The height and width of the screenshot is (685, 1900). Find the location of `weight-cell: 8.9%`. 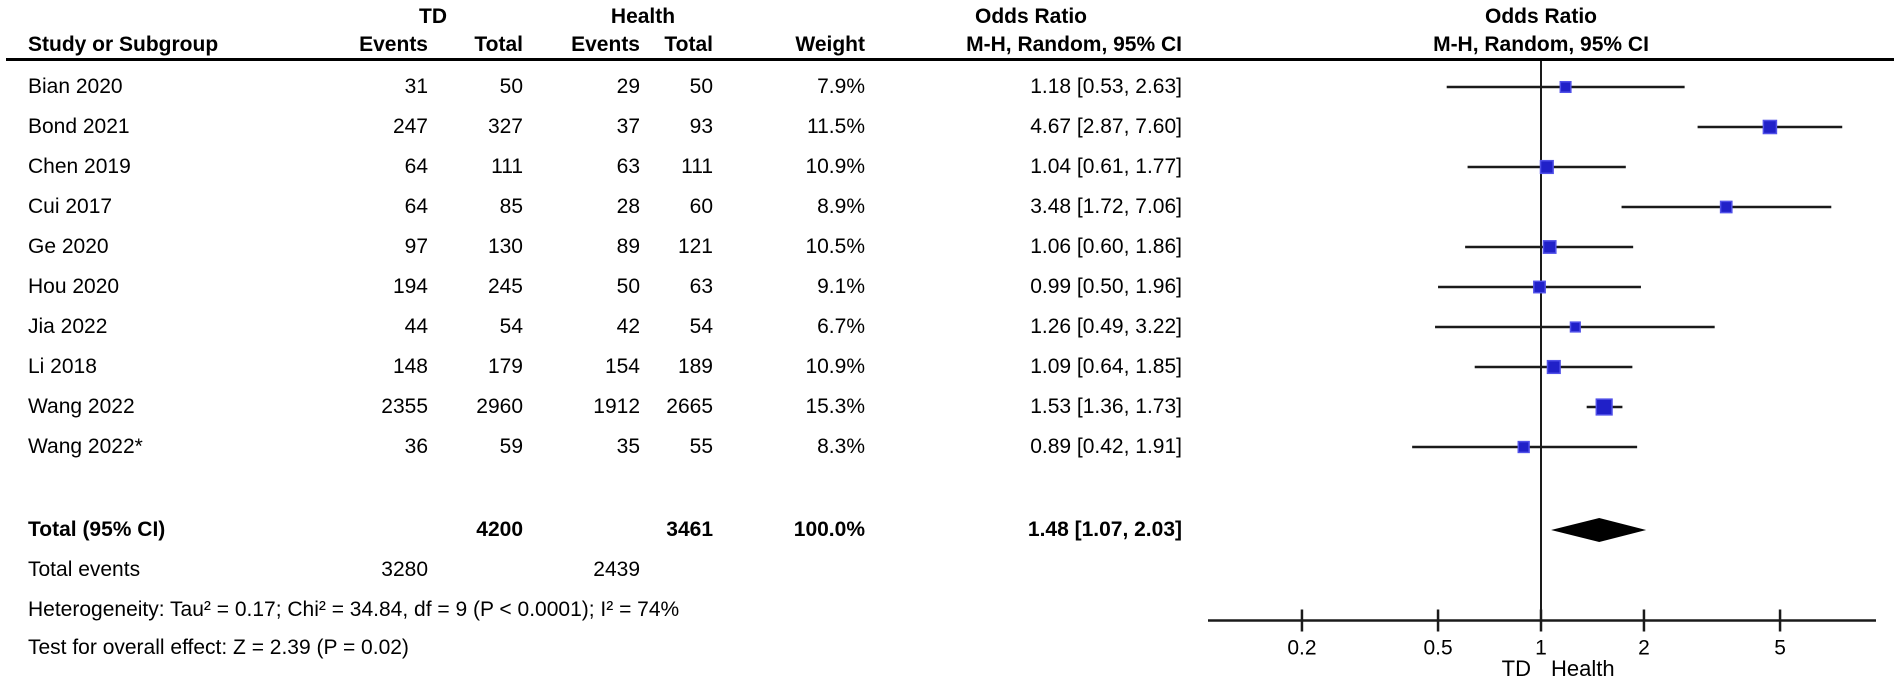

weight-cell: 8.9% is located at coordinates (841, 206).